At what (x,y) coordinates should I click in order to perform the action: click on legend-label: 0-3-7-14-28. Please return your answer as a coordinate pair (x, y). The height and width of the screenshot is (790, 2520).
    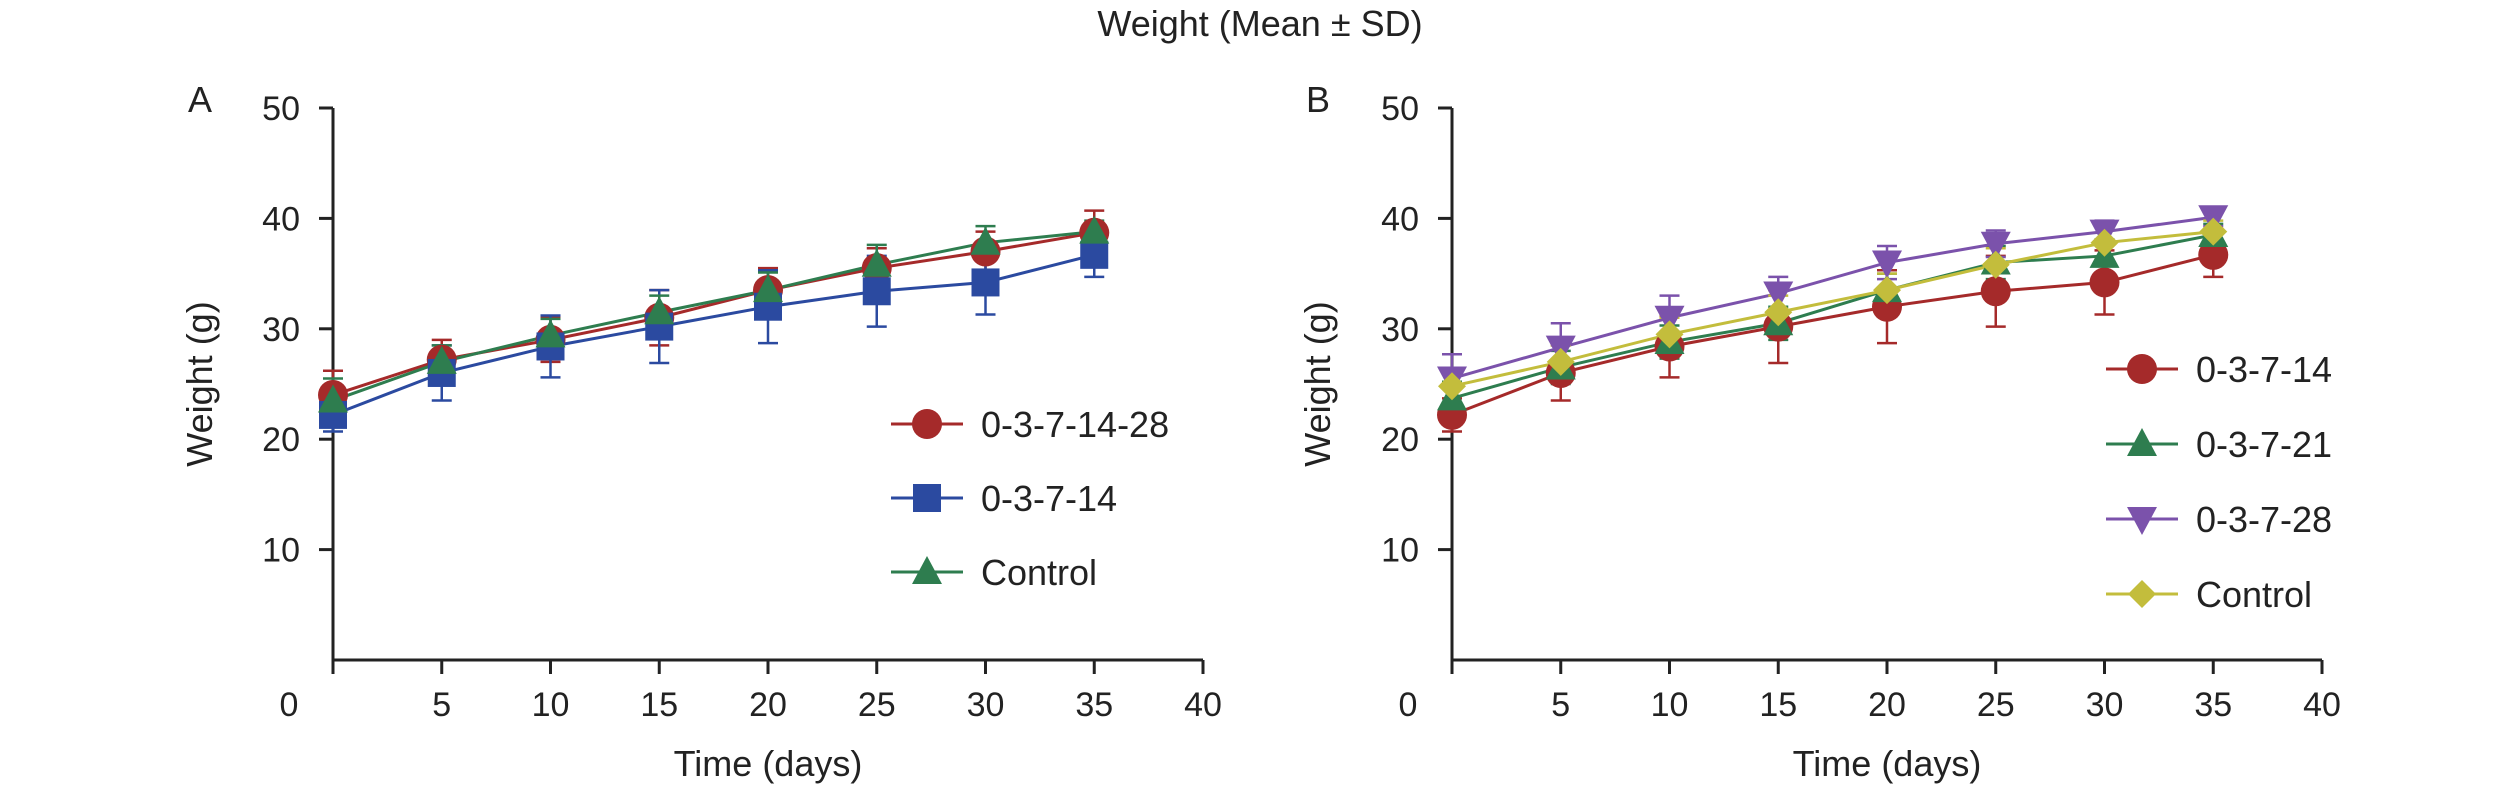
    Looking at the image, I should click on (1075, 424).